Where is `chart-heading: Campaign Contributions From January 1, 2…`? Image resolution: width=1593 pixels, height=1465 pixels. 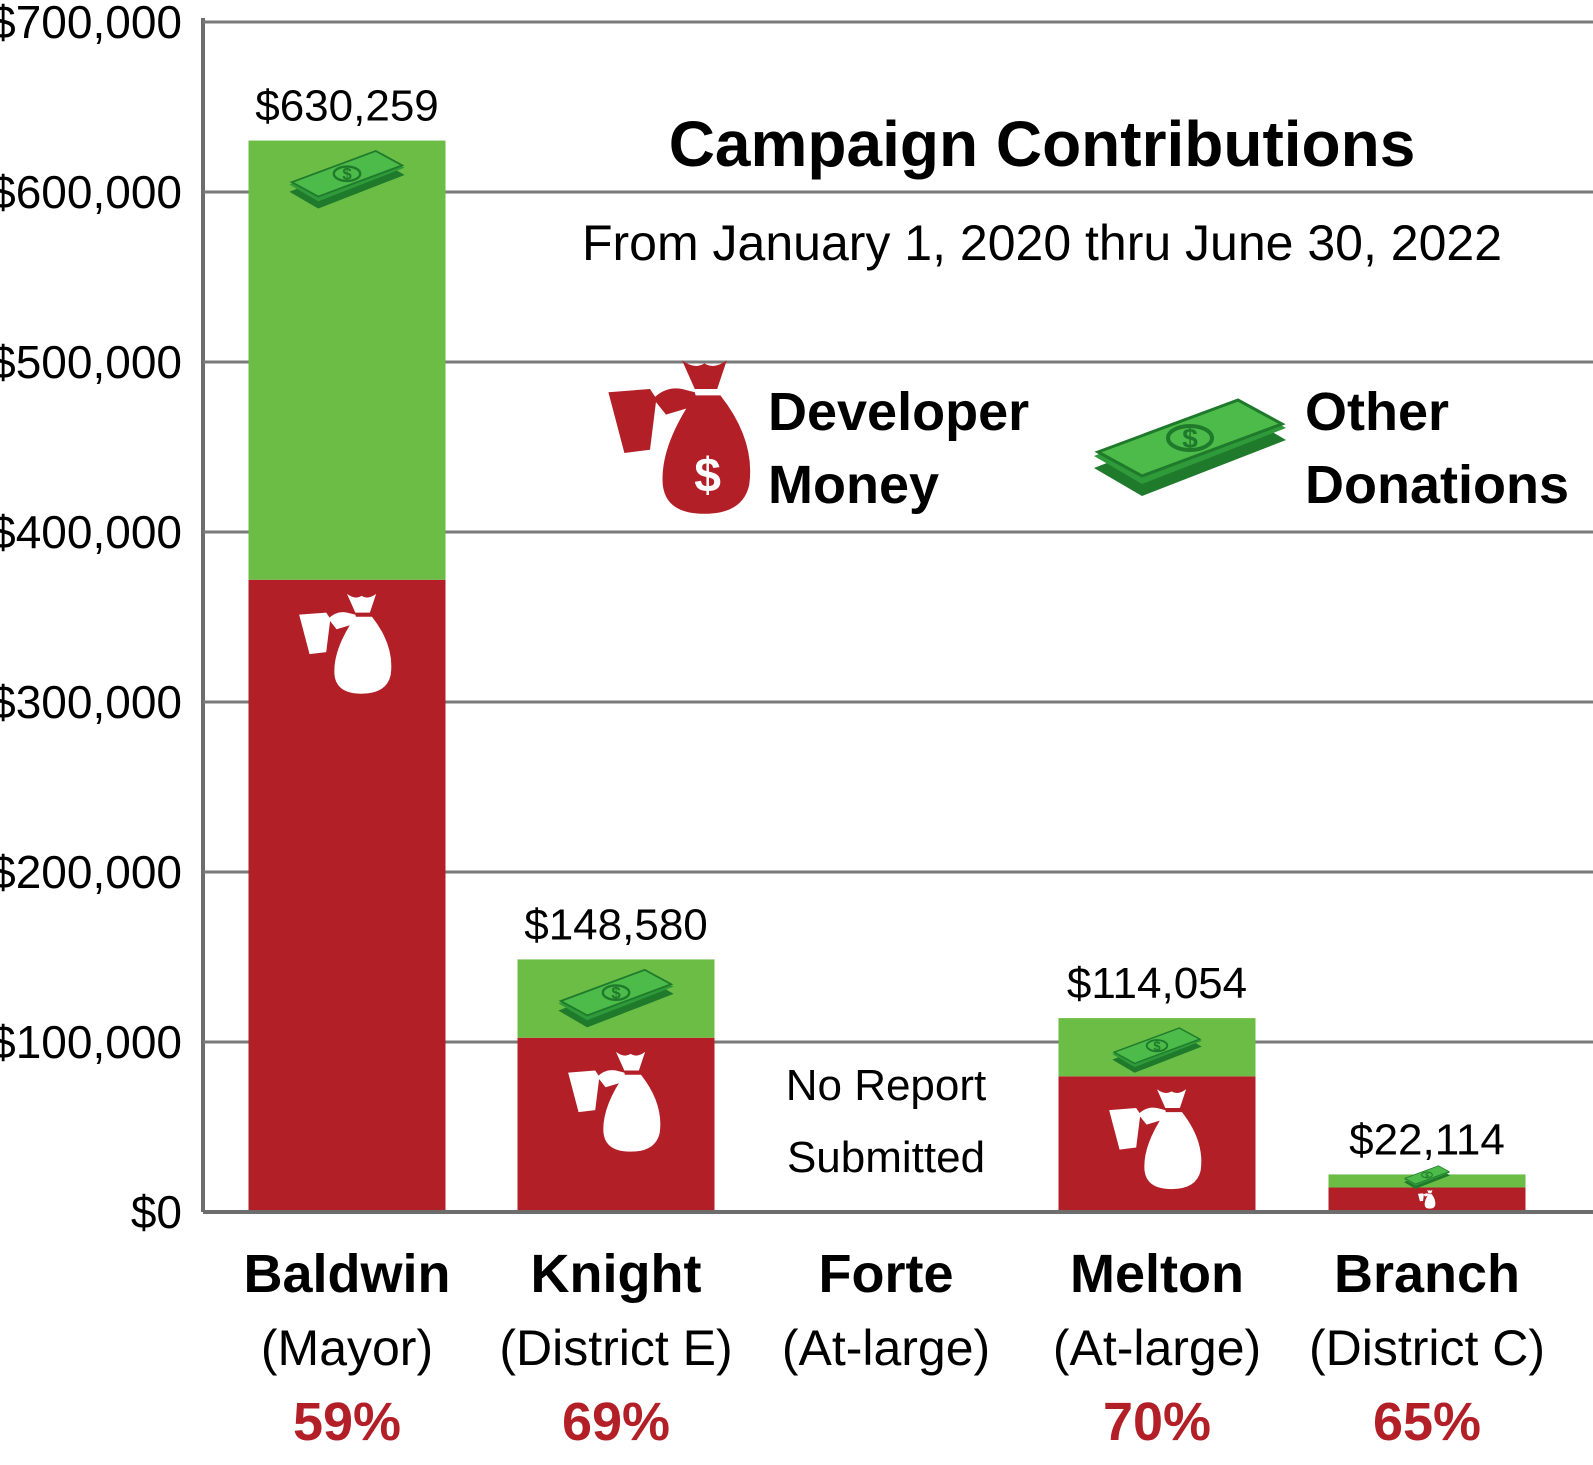 chart-heading: Campaign Contributions From January 1, 2… is located at coordinates (1042, 189).